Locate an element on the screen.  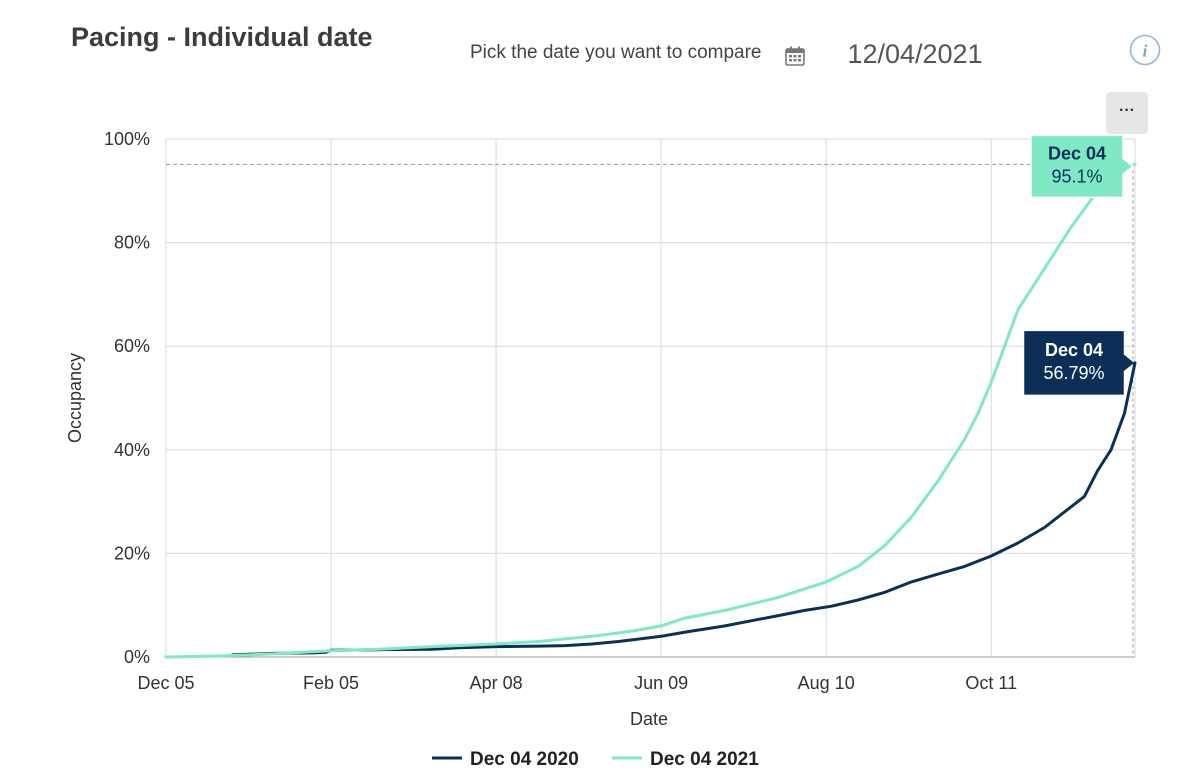
calendar-icon is located at coordinates (795, 56).